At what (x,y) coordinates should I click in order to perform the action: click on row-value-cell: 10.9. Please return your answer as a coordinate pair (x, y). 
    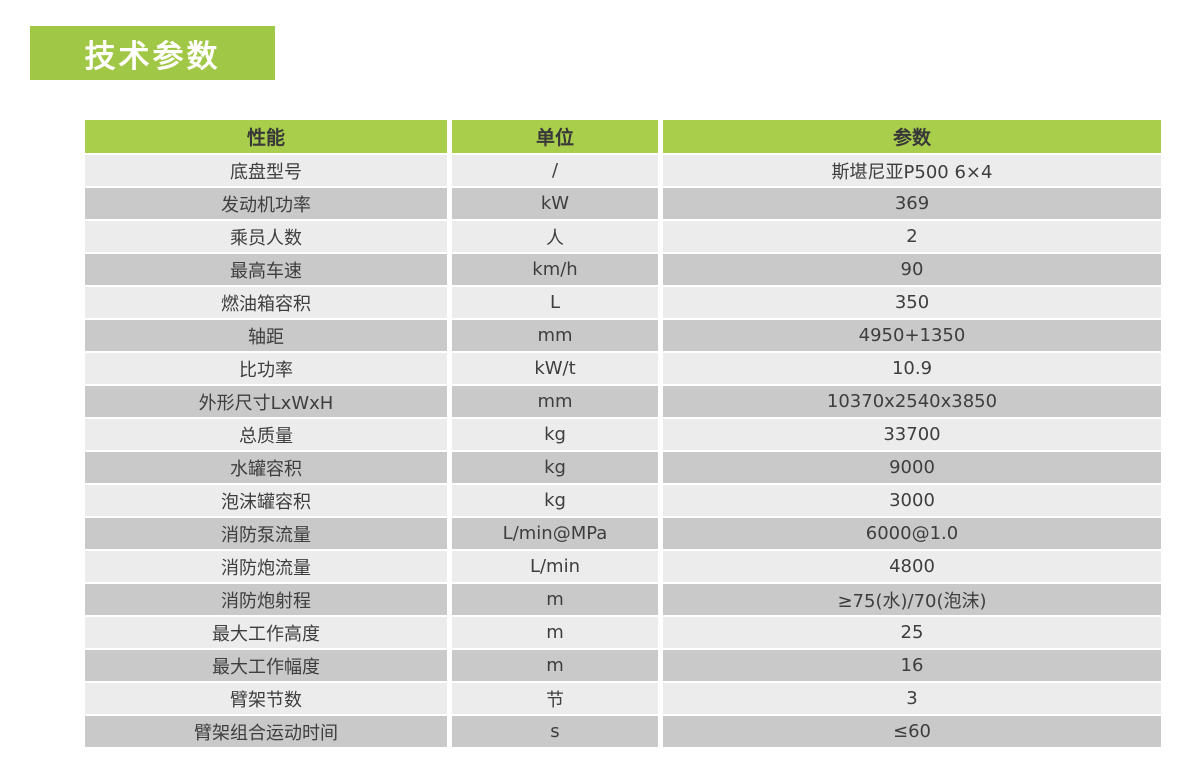
    Looking at the image, I should click on (912, 368).